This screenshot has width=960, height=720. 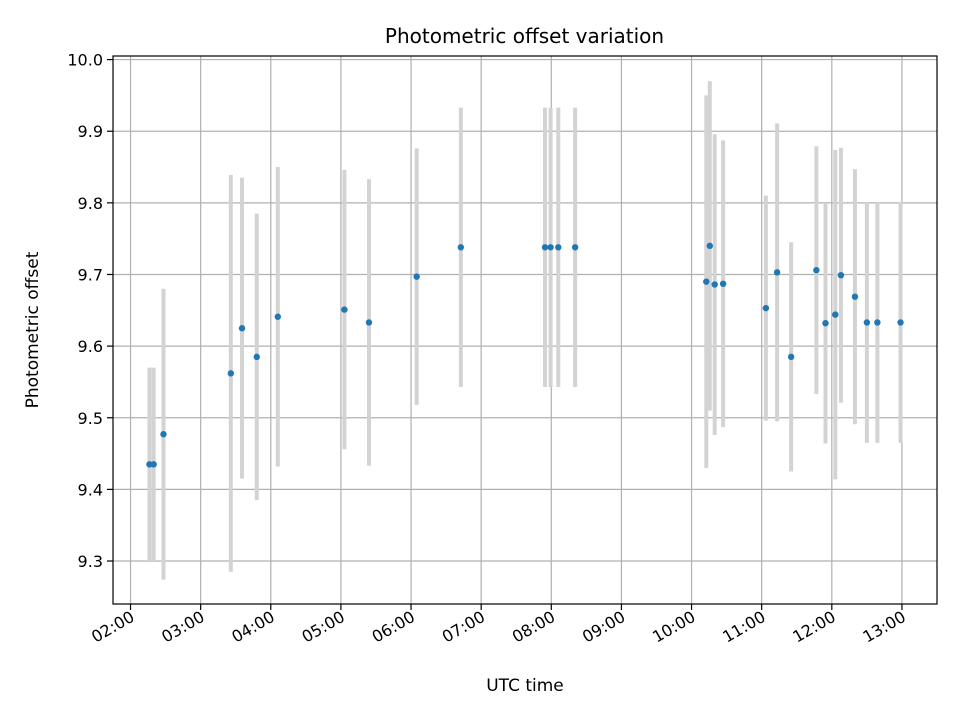 What do you see at coordinates (525, 686) in the screenshot?
I see `x-axis-label: UTC time` at bounding box center [525, 686].